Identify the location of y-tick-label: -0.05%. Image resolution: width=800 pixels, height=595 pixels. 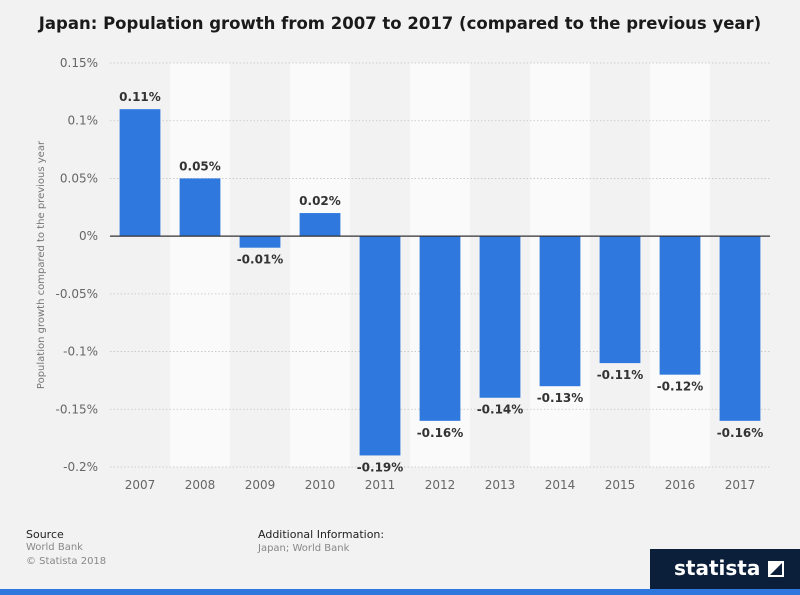
(77, 294).